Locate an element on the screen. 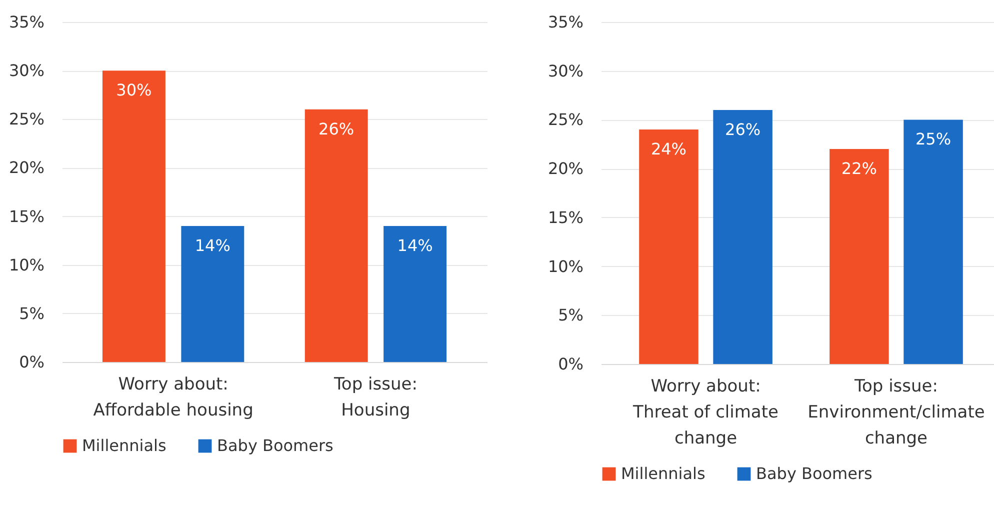 The image size is (994, 505). x-tick-label: Worry about: Affordable housing is located at coordinates (173, 397).